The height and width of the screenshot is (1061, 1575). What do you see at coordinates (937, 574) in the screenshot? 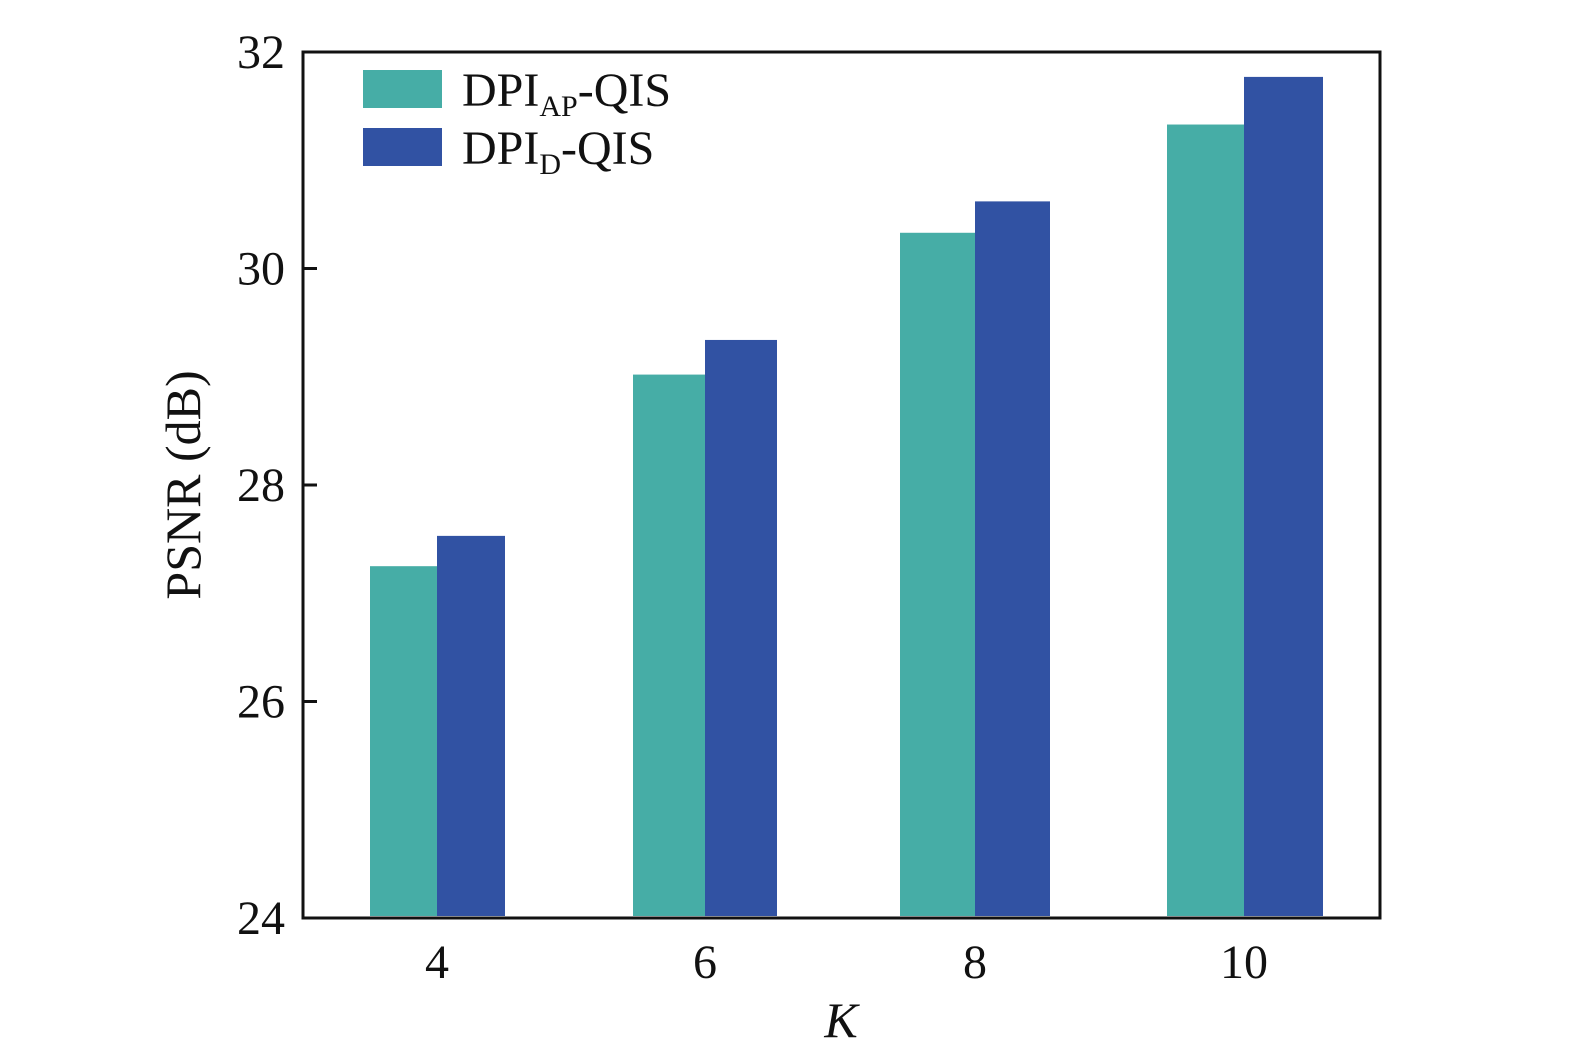
I see `bar-dpi-ap-qis-k8` at bounding box center [937, 574].